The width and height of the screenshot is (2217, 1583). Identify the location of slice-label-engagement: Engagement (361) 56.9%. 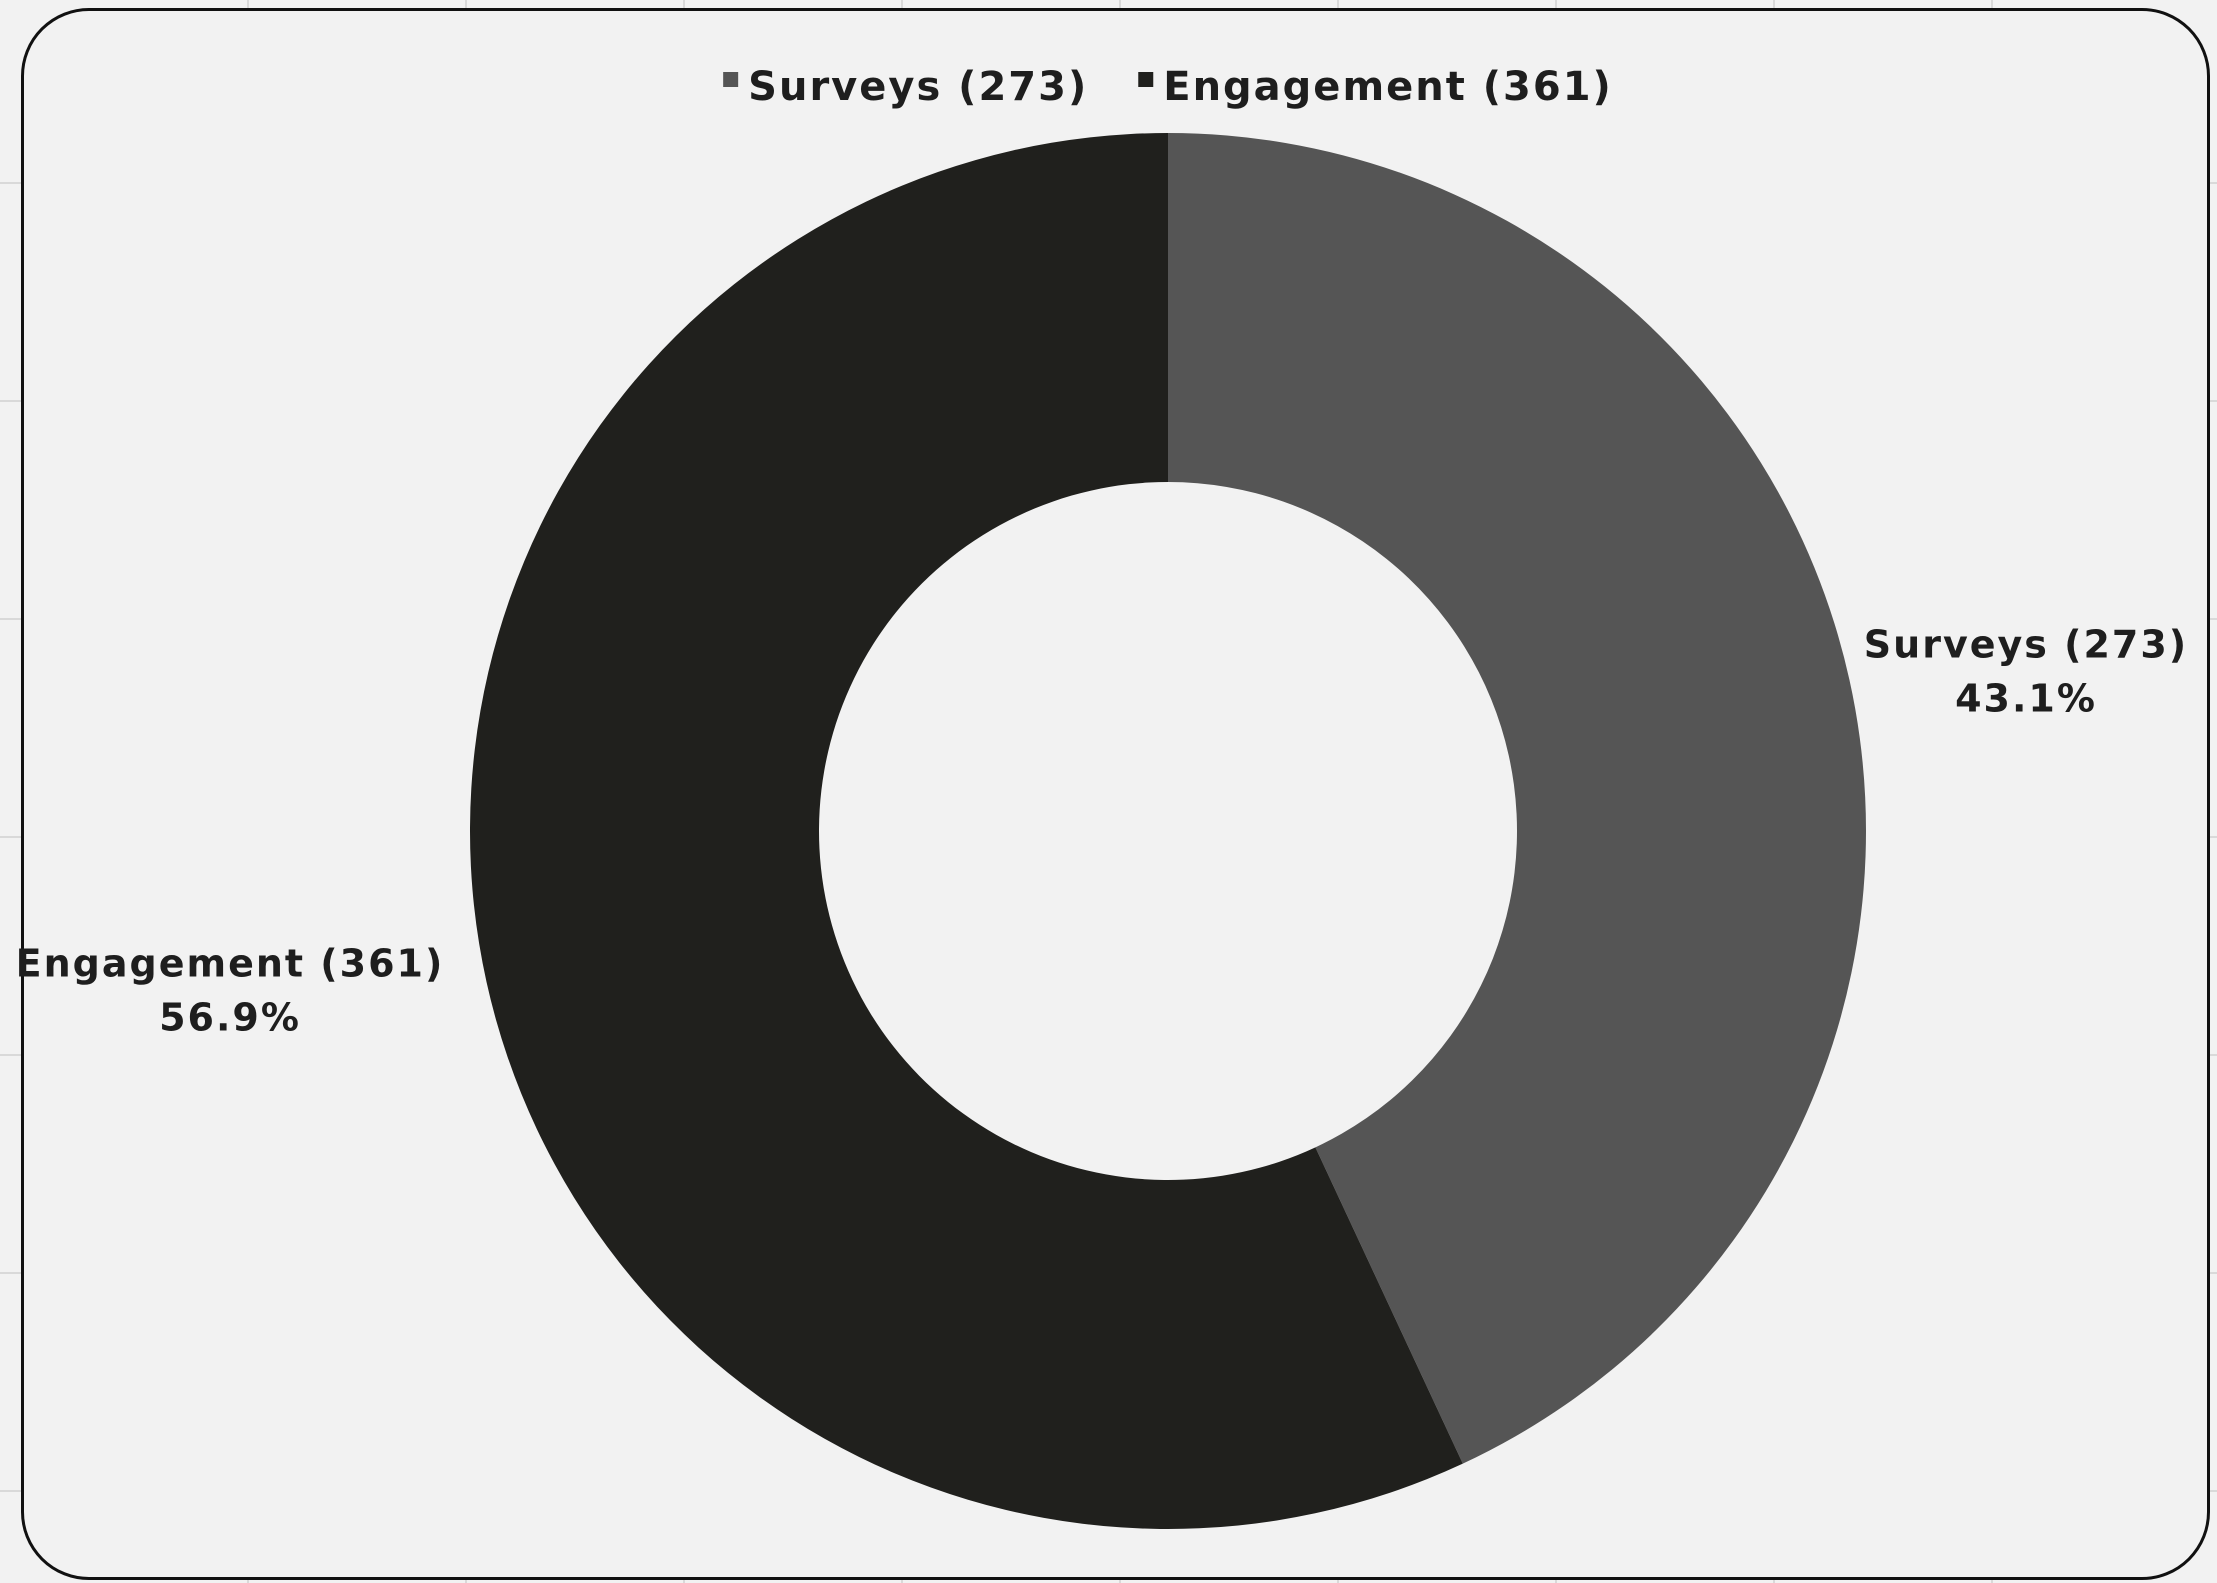
(230, 991).